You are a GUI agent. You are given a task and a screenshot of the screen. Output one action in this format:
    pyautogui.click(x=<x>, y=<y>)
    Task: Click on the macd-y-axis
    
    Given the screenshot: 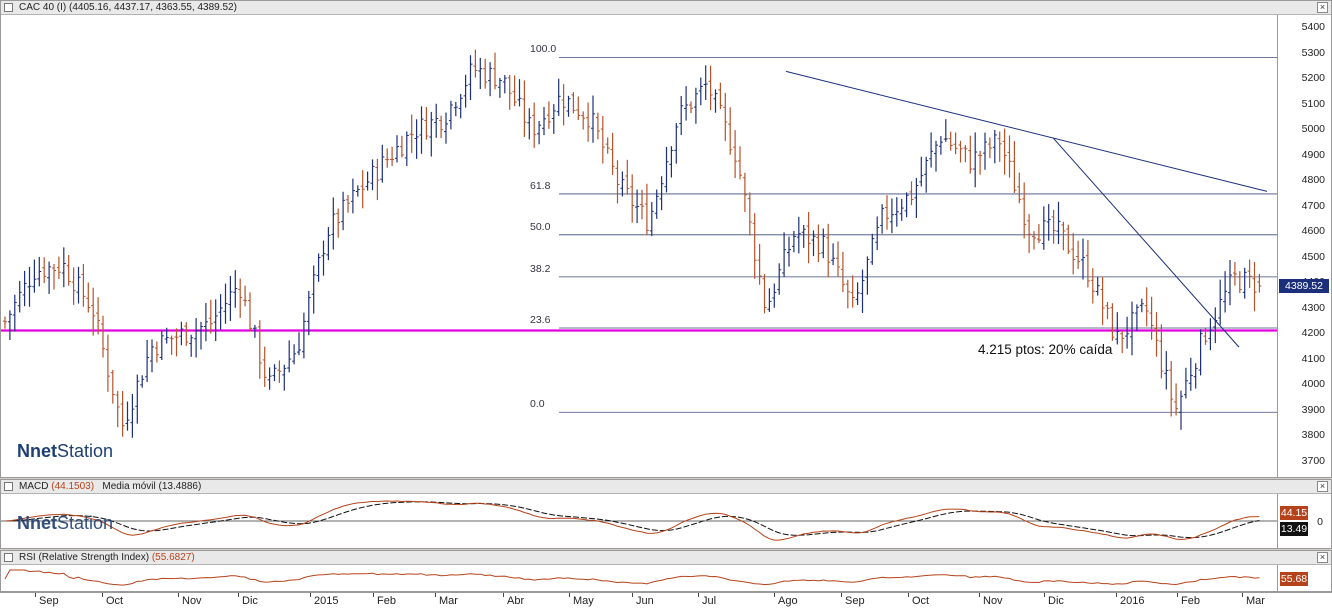 What is the action you would take?
    pyautogui.click(x=1304, y=521)
    